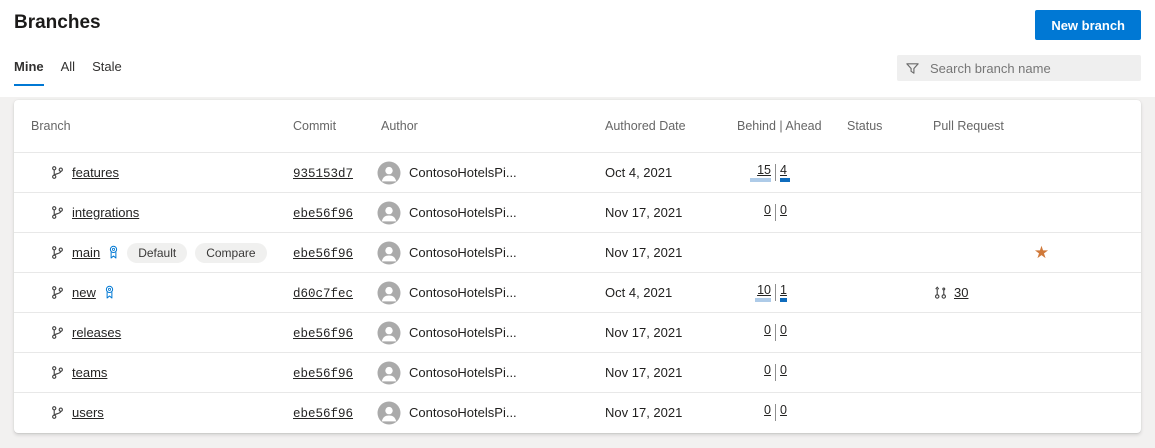 The height and width of the screenshot is (448, 1155). I want to click on branch-link: main, so click(86, 252).